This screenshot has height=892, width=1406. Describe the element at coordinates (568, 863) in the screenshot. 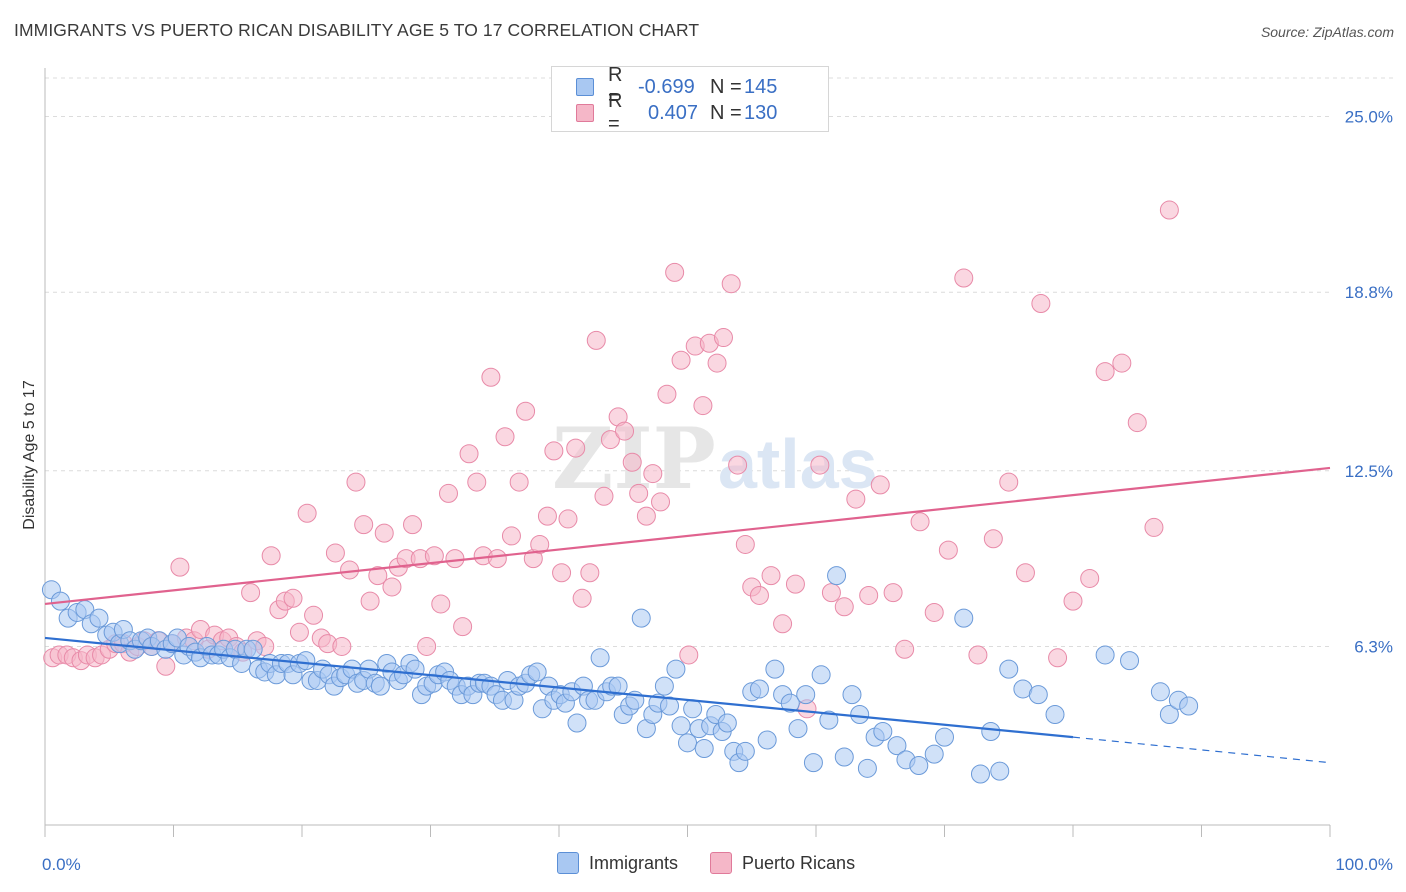

I see `bottom-legend-swatch-immigrants` at that location.